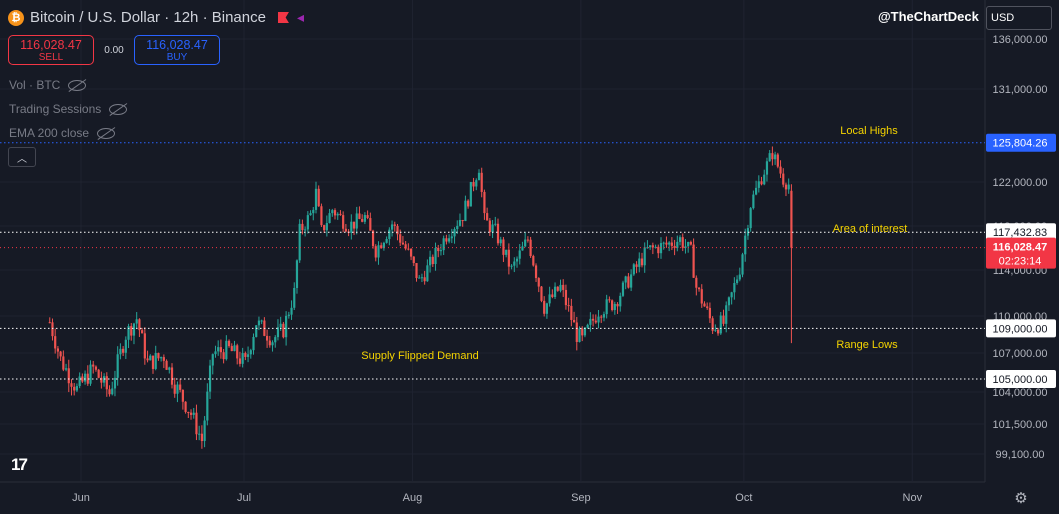 Image resolution: width=1059 pixels, height=514 pixels. Describe the element at coordinates (177, 50) in the screenshot. I see `buy-button: 116,028.47 BUY` at that location.